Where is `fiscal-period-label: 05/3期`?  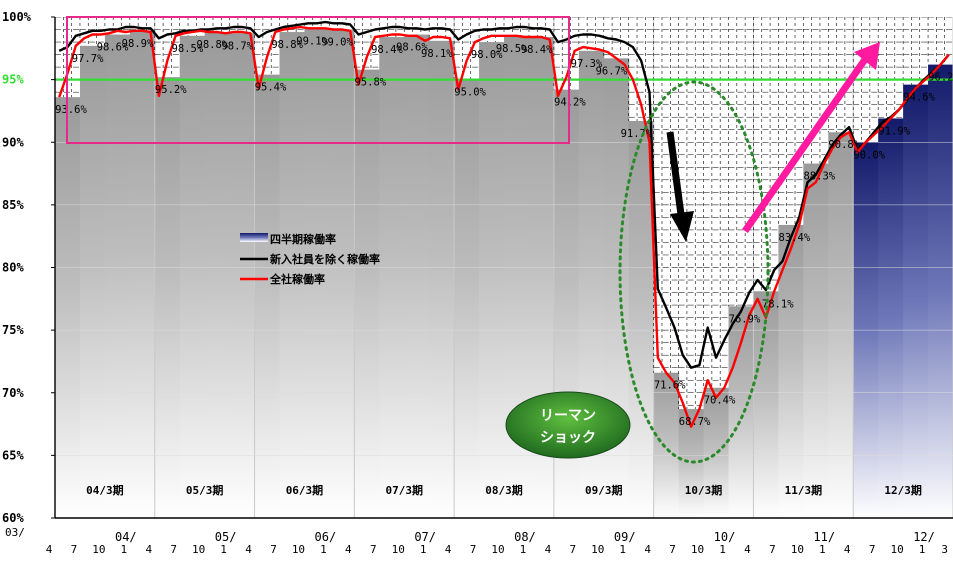 fiscal-period-label: 05/3期 is located at coordinates (205, 490).